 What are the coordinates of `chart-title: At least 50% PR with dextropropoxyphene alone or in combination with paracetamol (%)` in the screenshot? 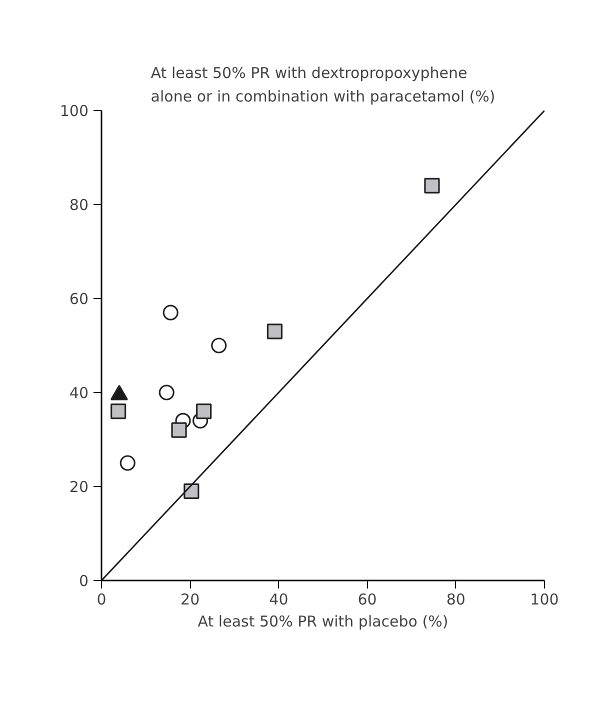 It's located at (323, 85).